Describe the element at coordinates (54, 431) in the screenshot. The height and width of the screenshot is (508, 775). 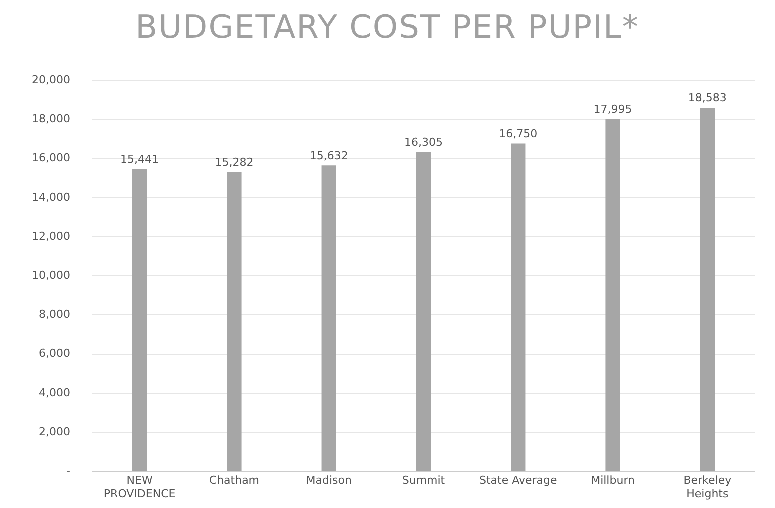
I see `y-tick-label: 2,000` at that location.